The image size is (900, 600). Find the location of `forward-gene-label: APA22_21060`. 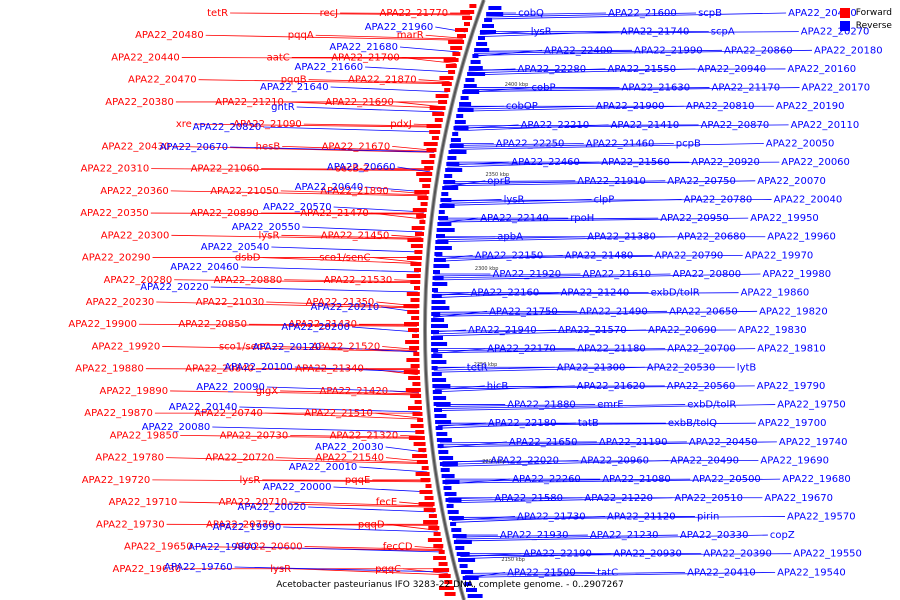

forward-gene-label: APA22_21060 is located at coordinates (225, 169).